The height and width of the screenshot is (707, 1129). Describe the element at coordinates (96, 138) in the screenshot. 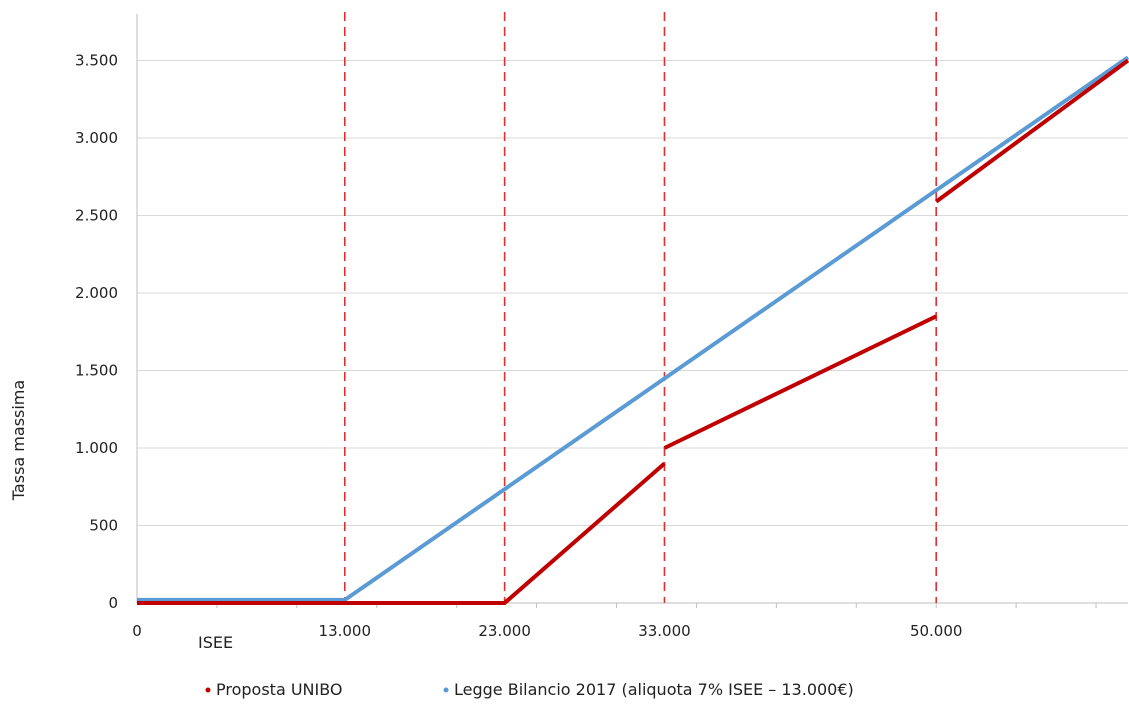

I see `y-tick-label: 3.000` at that location.